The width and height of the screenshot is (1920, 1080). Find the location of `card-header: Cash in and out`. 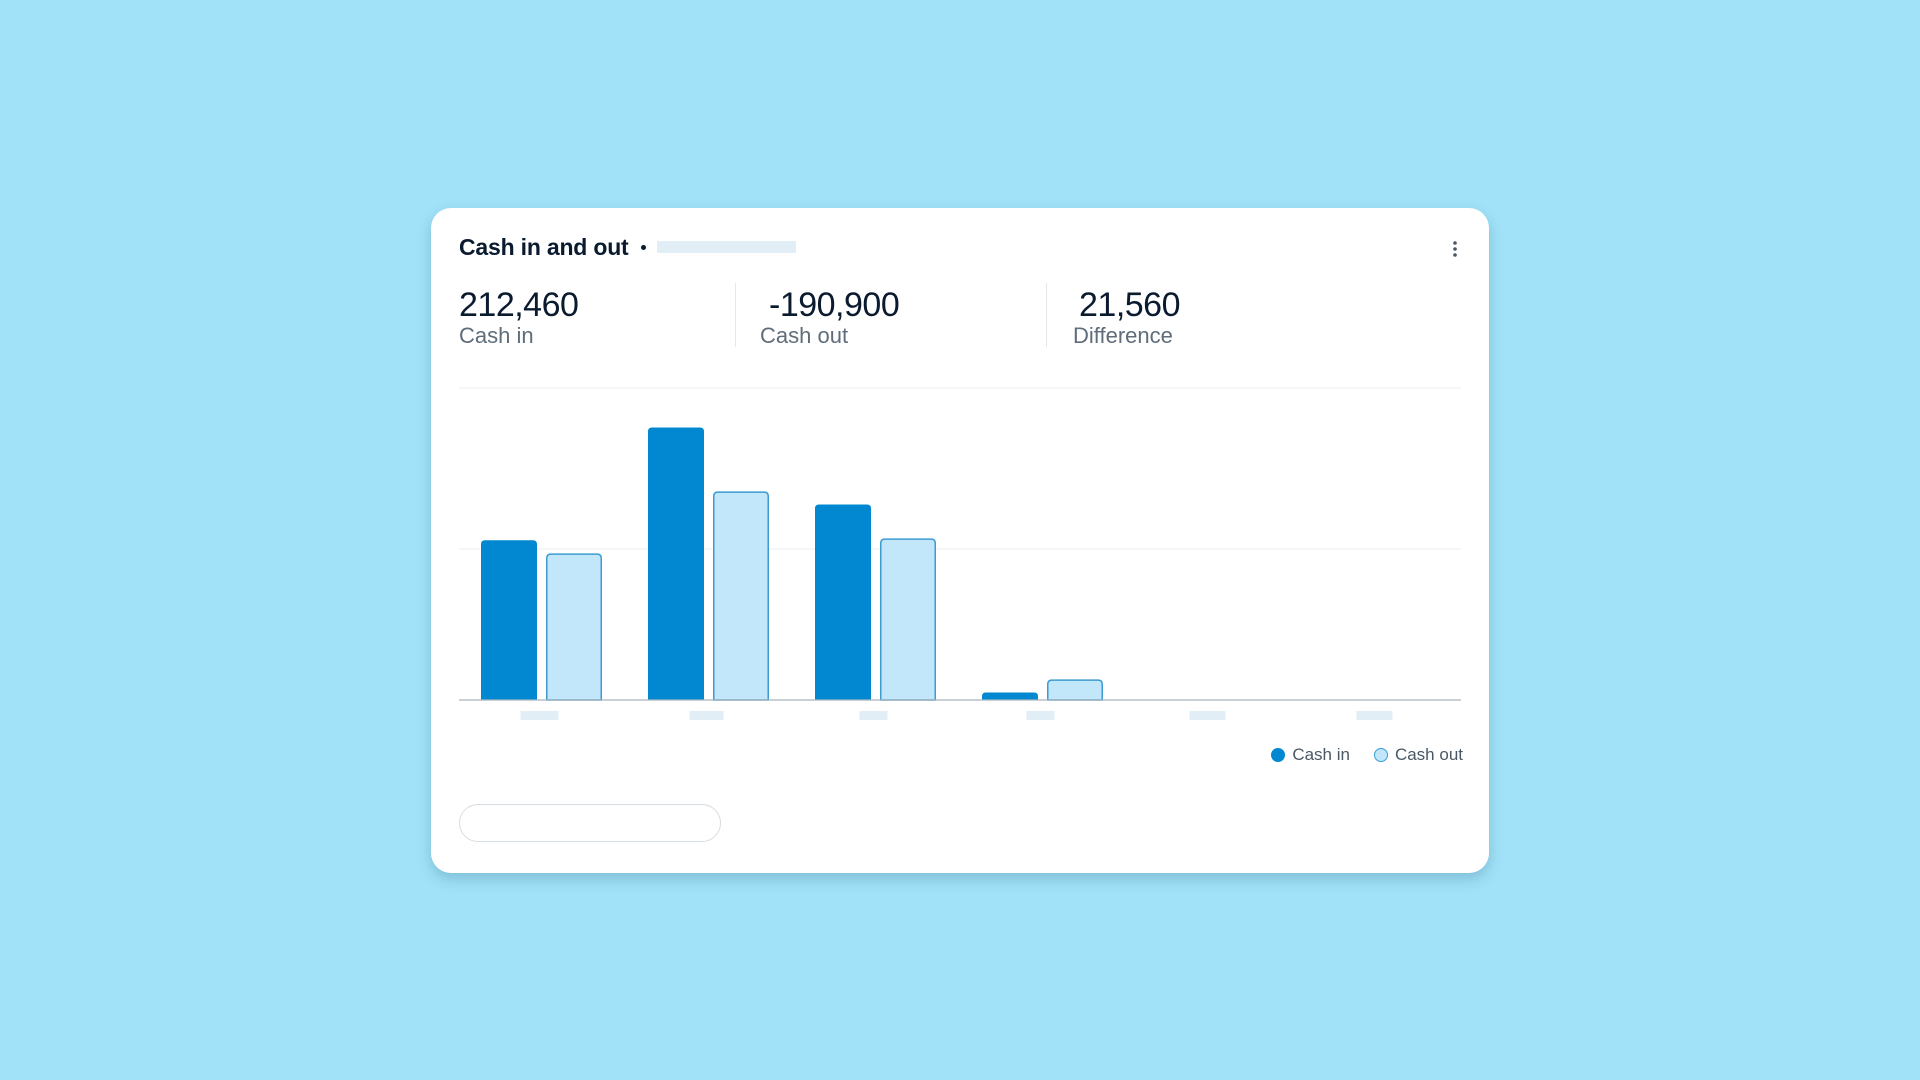

card-header: Cash in and out is located at coordinates (627, 247).